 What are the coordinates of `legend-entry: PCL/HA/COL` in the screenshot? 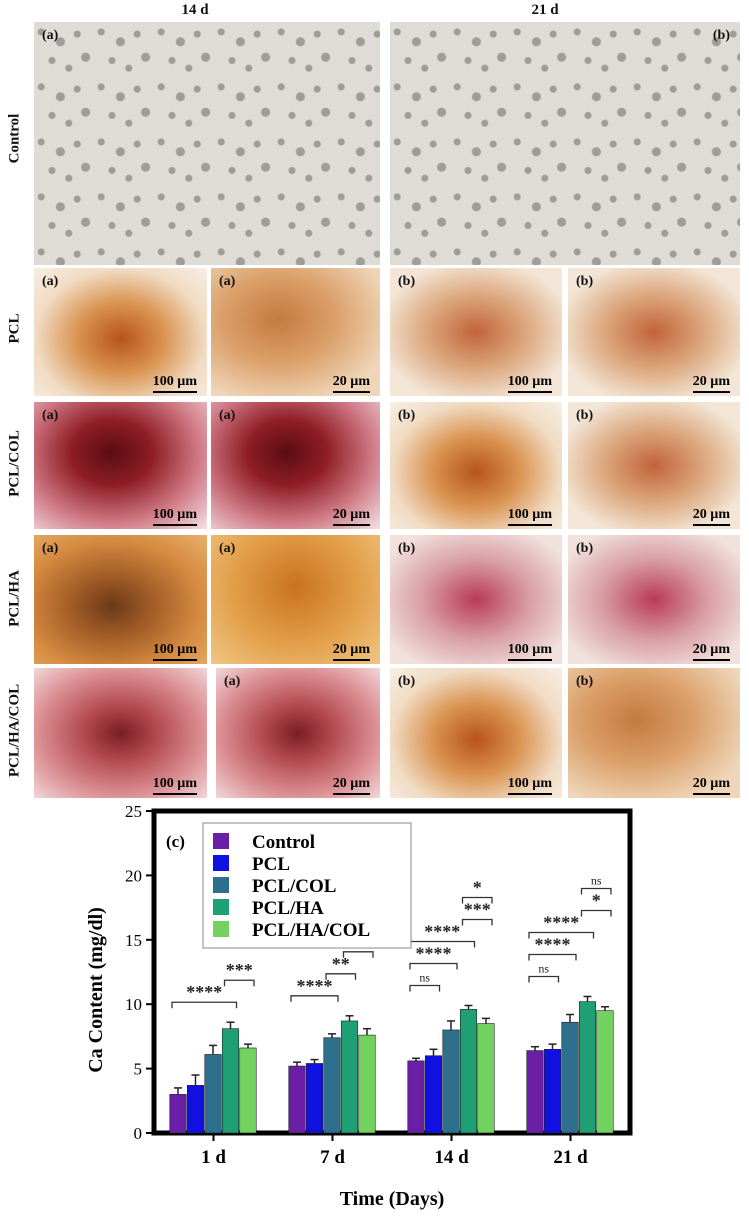 It's located at (311, 930).